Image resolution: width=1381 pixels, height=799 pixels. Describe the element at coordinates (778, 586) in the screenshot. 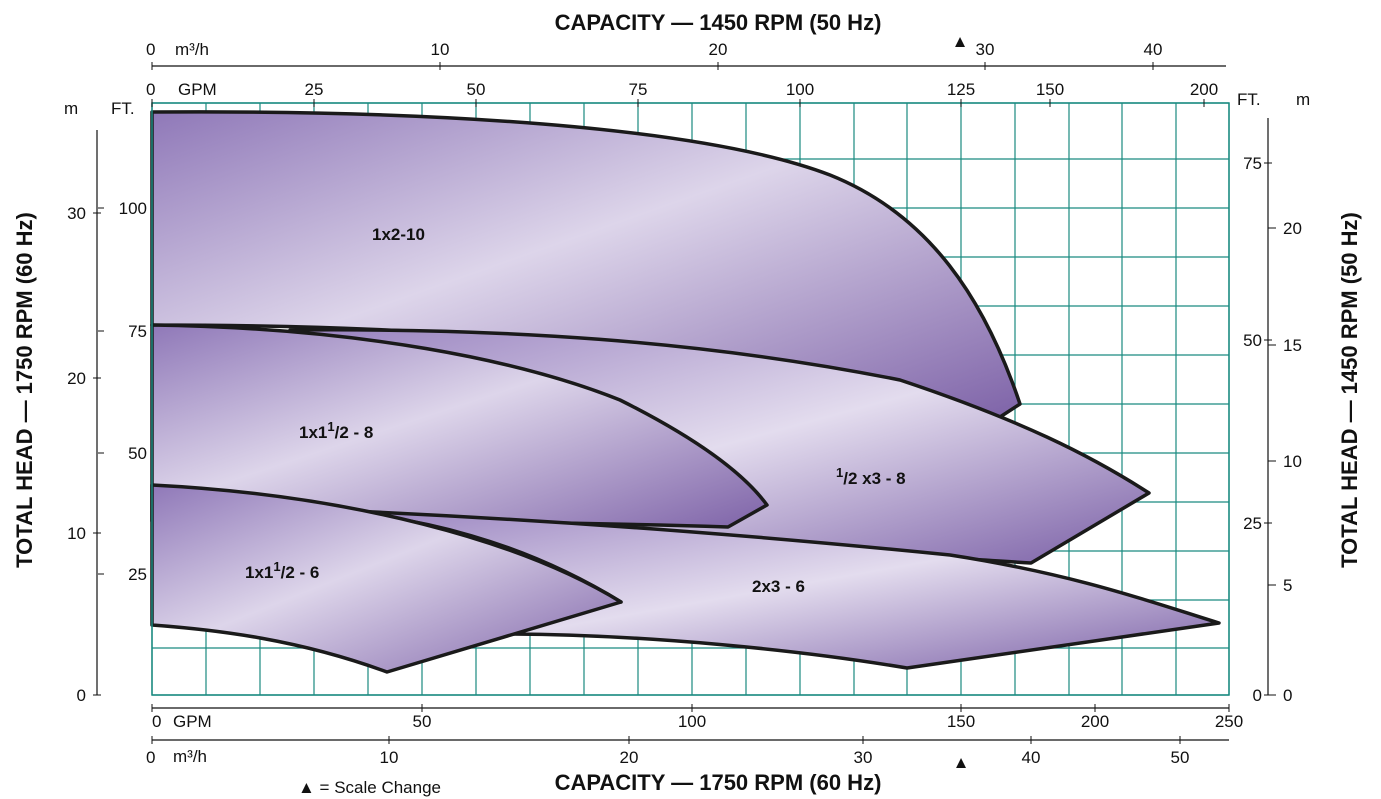

I see `curve-label: 2x3 - 6` at that location.